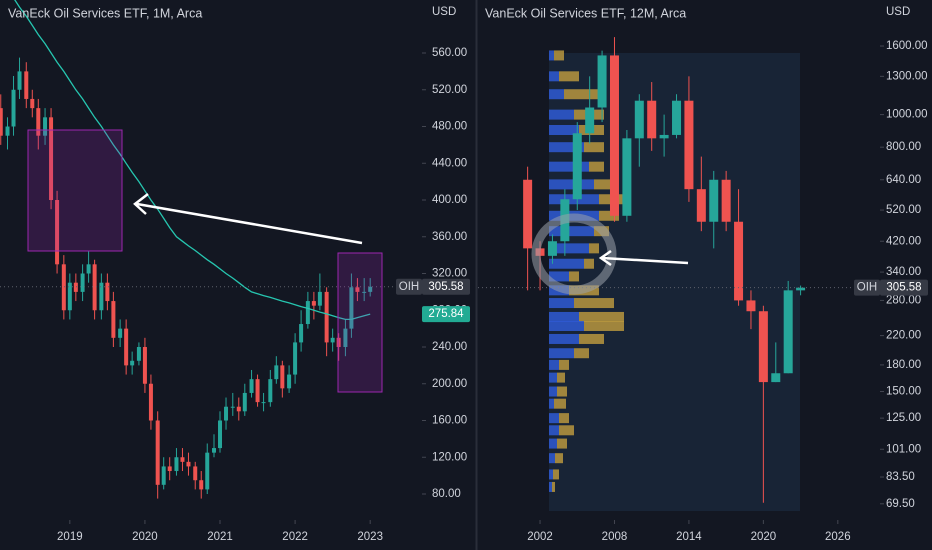 This screenshot has width=932, height=550. What do you see at coordinates (903, 241) in the screenshot?
I see `y-tick-label: 420.00` at bounding box center [903, 241].